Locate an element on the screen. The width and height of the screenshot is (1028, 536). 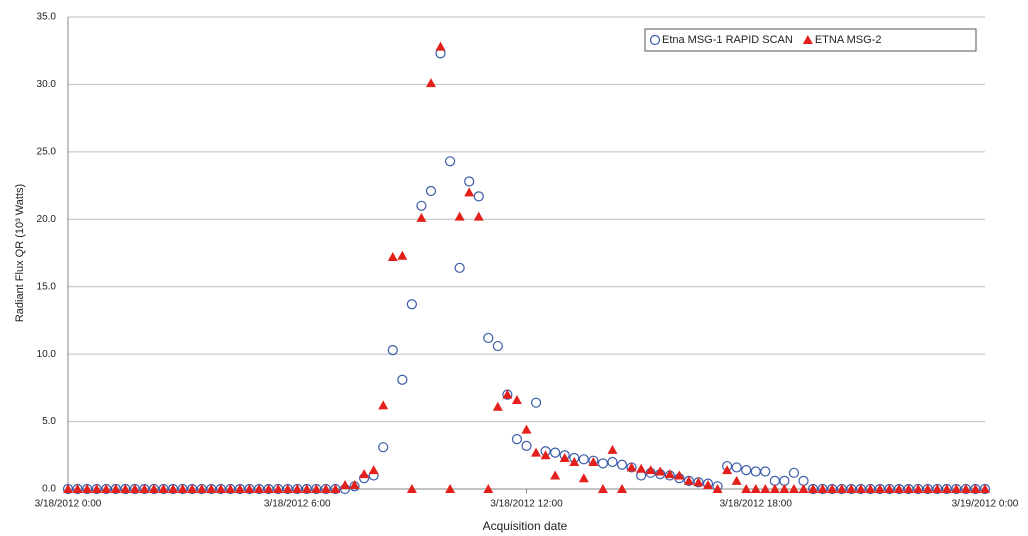
x-axis-label: Acquisition date is located at coordinates (525, 526).